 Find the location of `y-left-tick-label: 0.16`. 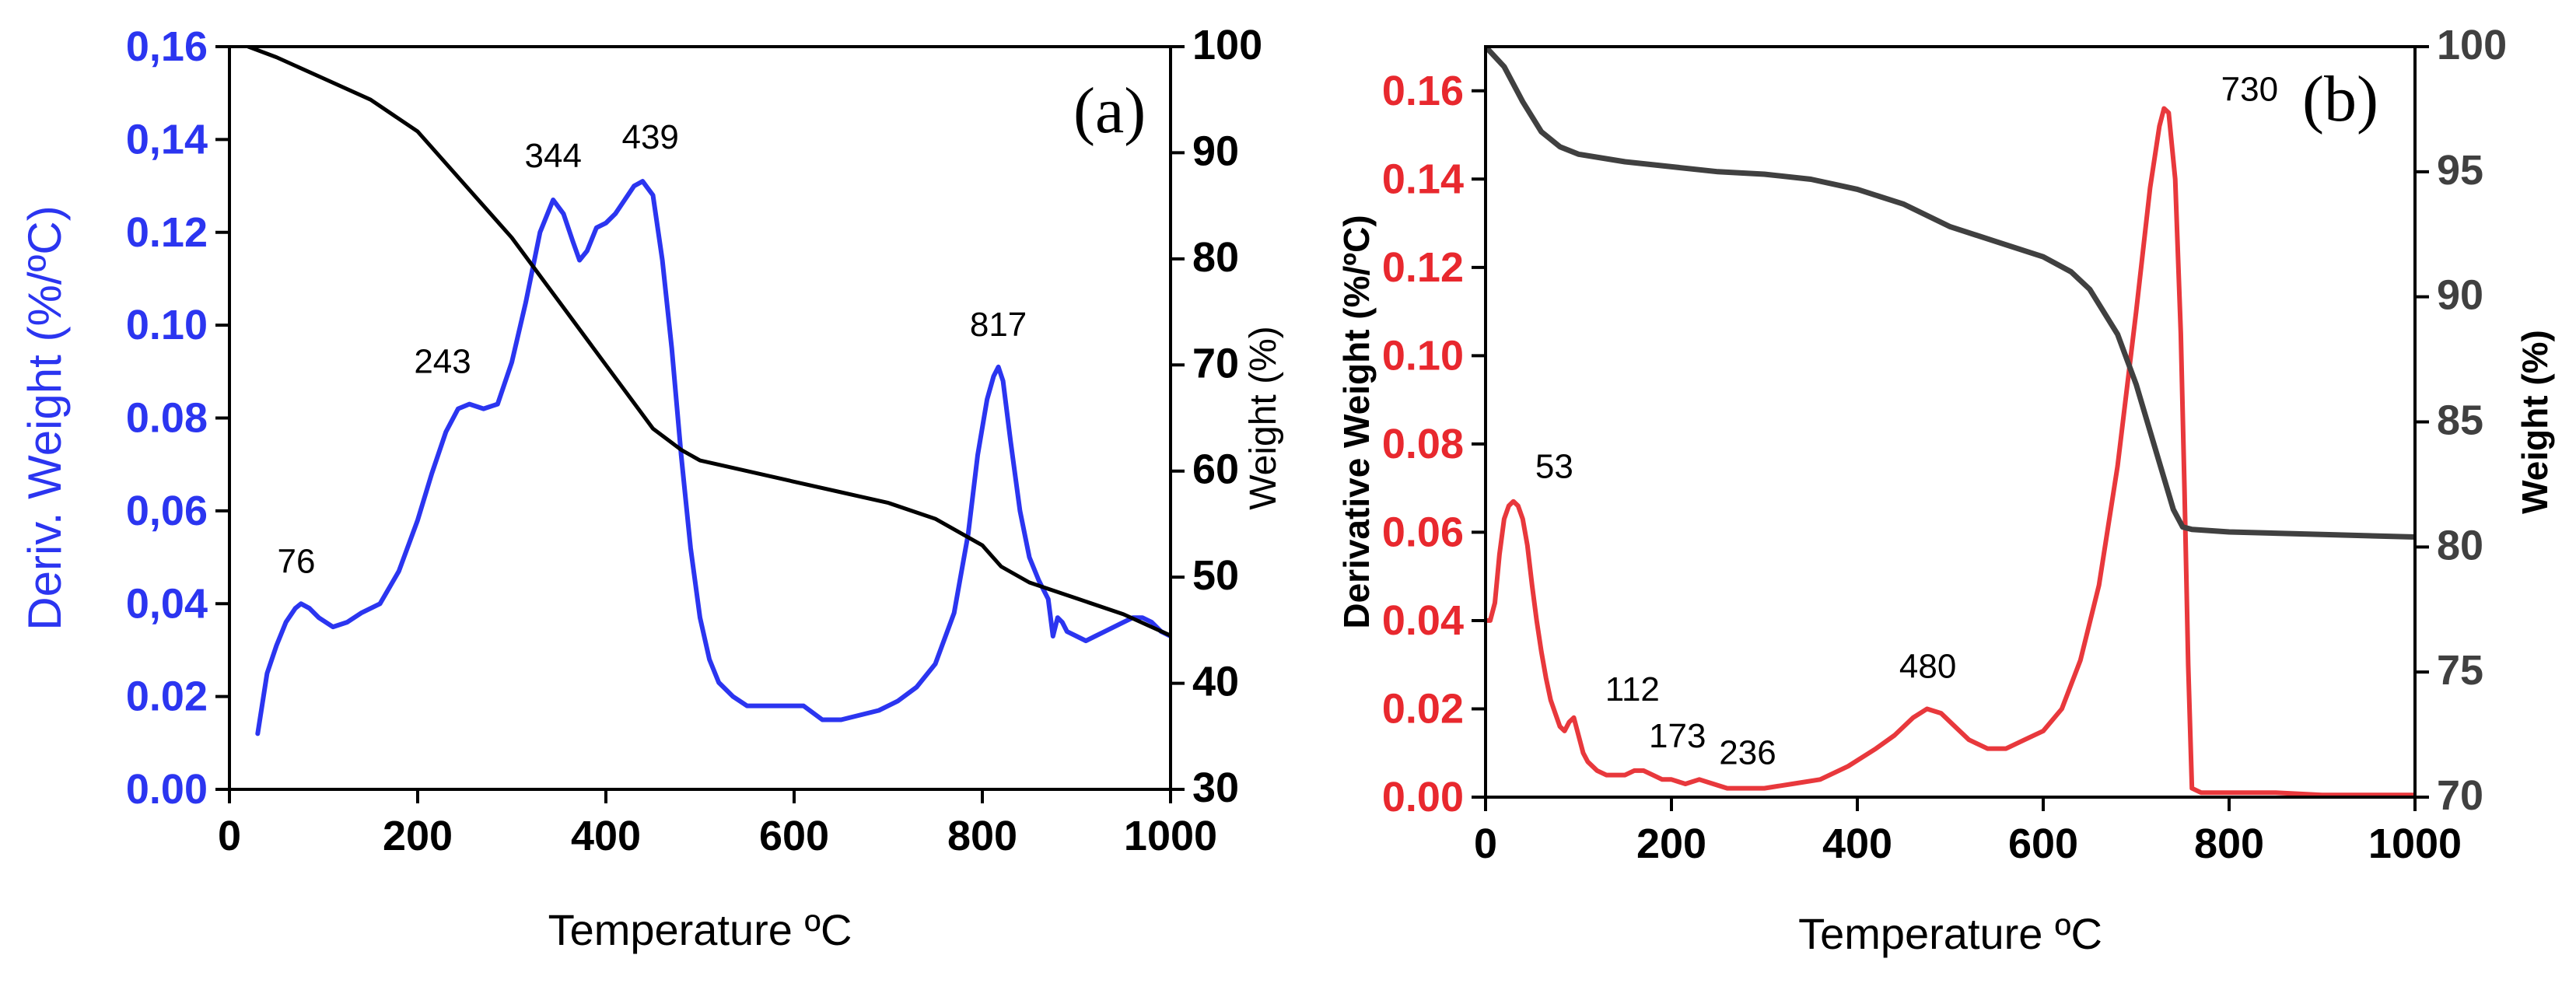

y-left-tick-label: 0.16 is located at coordinates (1423, 91).